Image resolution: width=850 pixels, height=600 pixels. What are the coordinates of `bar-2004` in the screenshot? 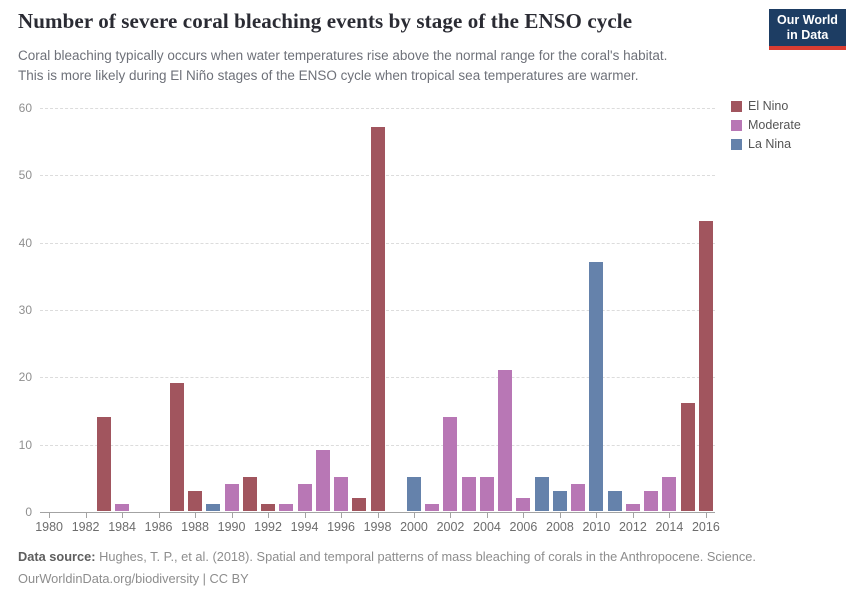 It's located at (486, 494).